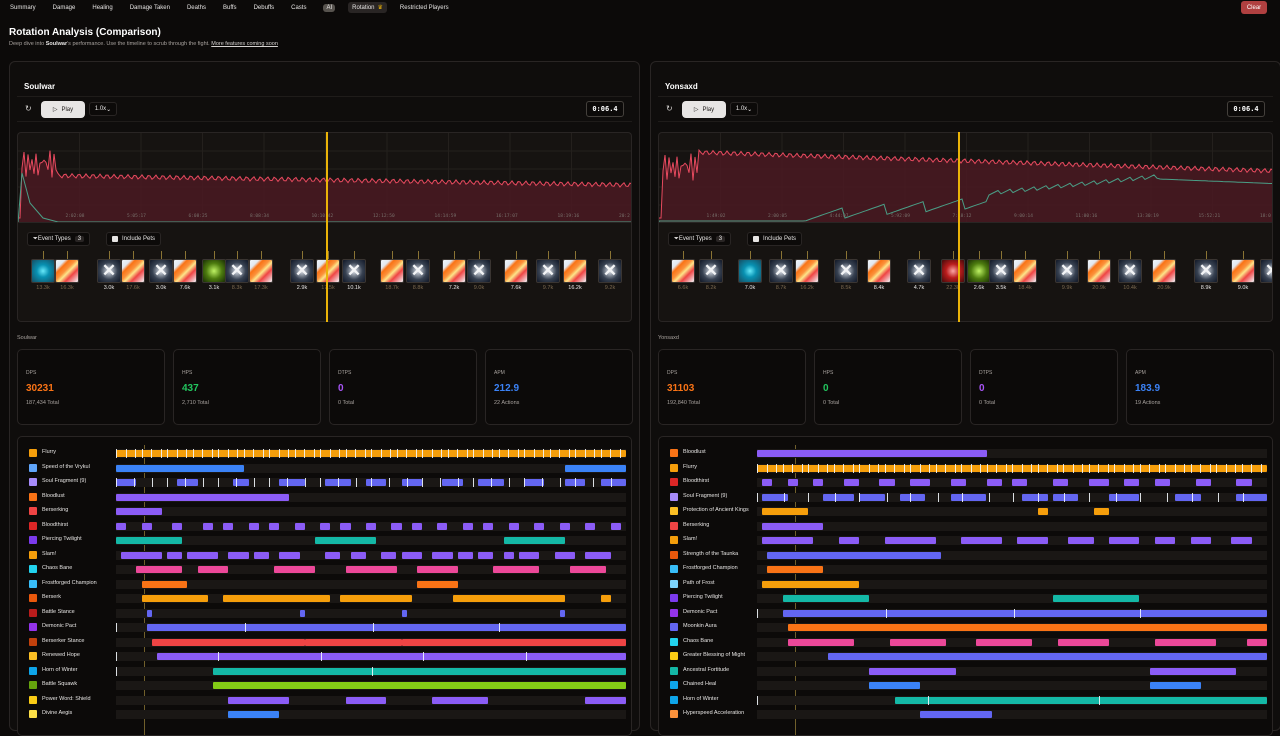 The height and width of the screenshot is (736, 1280). What do you see at coordinates (329, 8) in the screenshot?
I see `nav-tab-ai: AI` at bounding box center [329, 8].